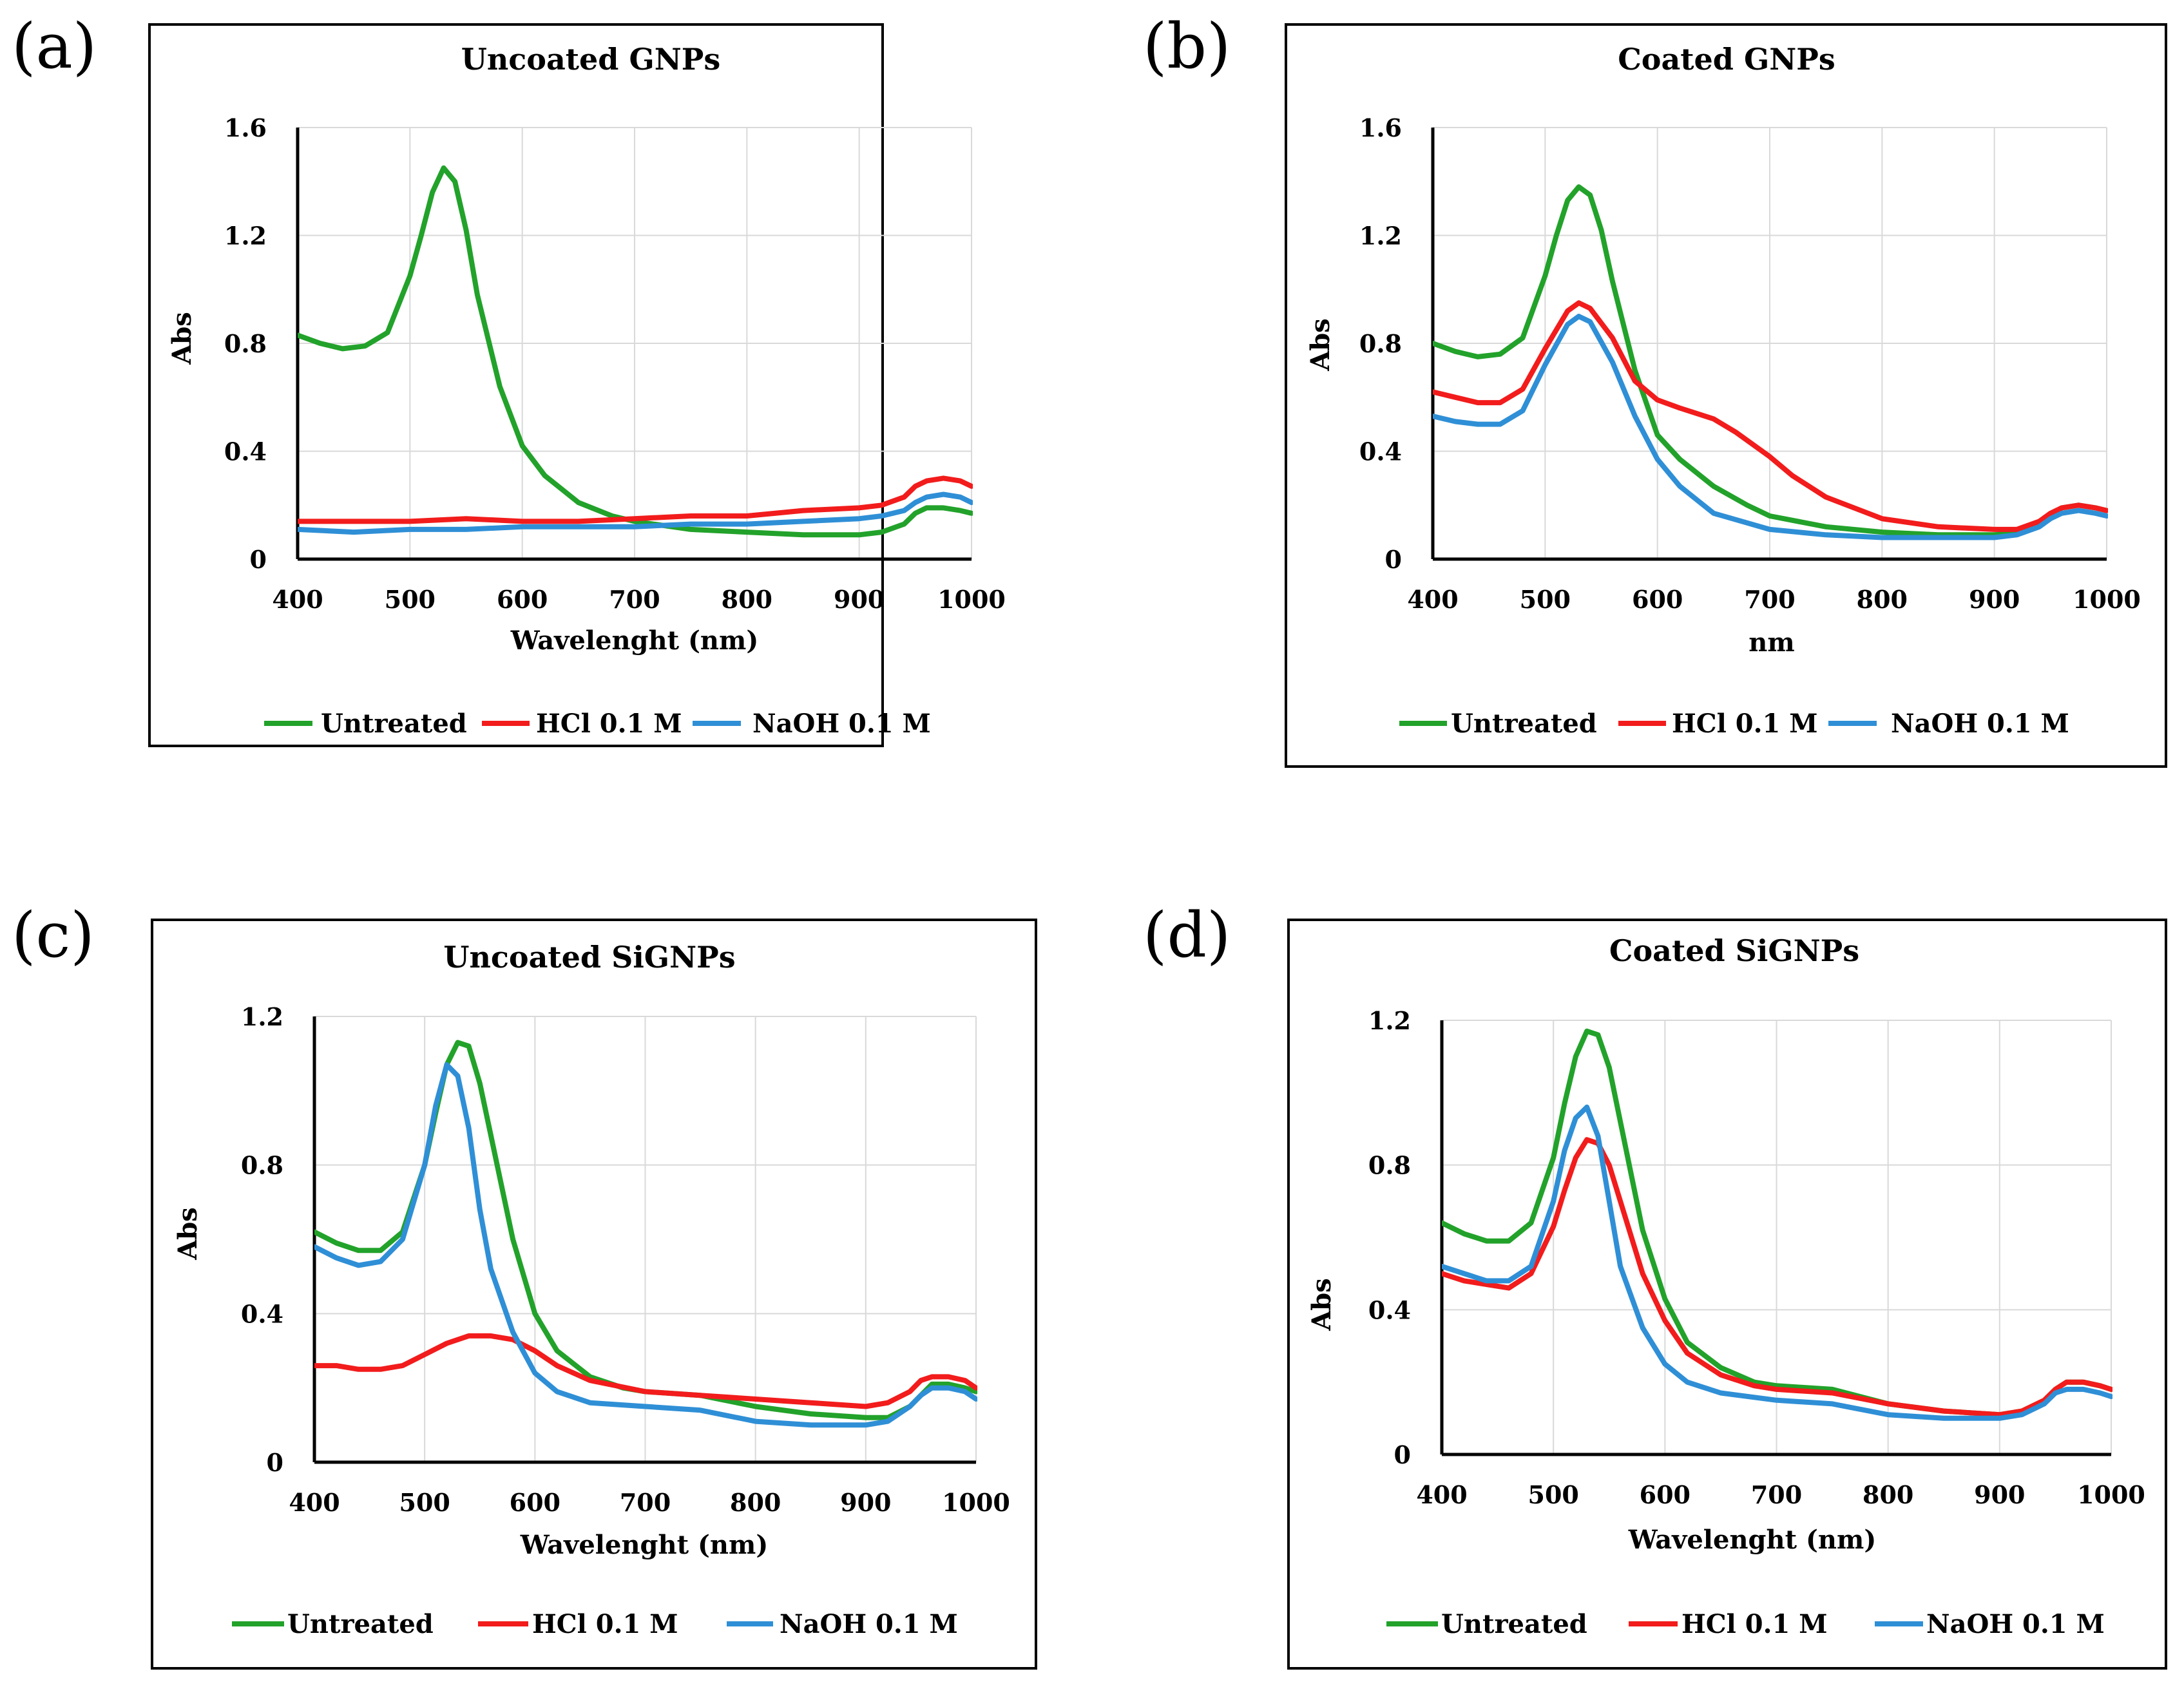 This screenshot has height=1687, width=2184. I want to click on chart-title: Uncoated SiGNPs, so click(589, 957).